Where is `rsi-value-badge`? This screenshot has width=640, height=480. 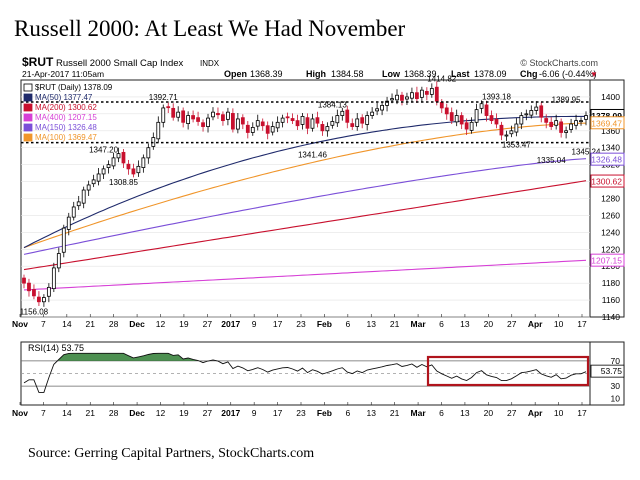 rsi-value-badge is located at coordinates (607, 371).